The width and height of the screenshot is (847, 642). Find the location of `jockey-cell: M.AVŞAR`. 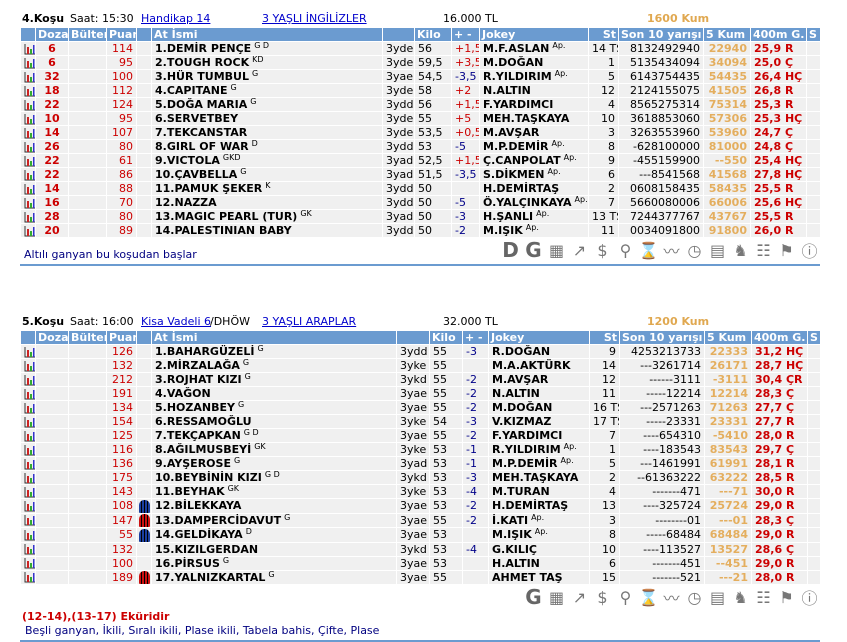

jockey-cell: M.AVŞAR is located at coordinates (534, 132).